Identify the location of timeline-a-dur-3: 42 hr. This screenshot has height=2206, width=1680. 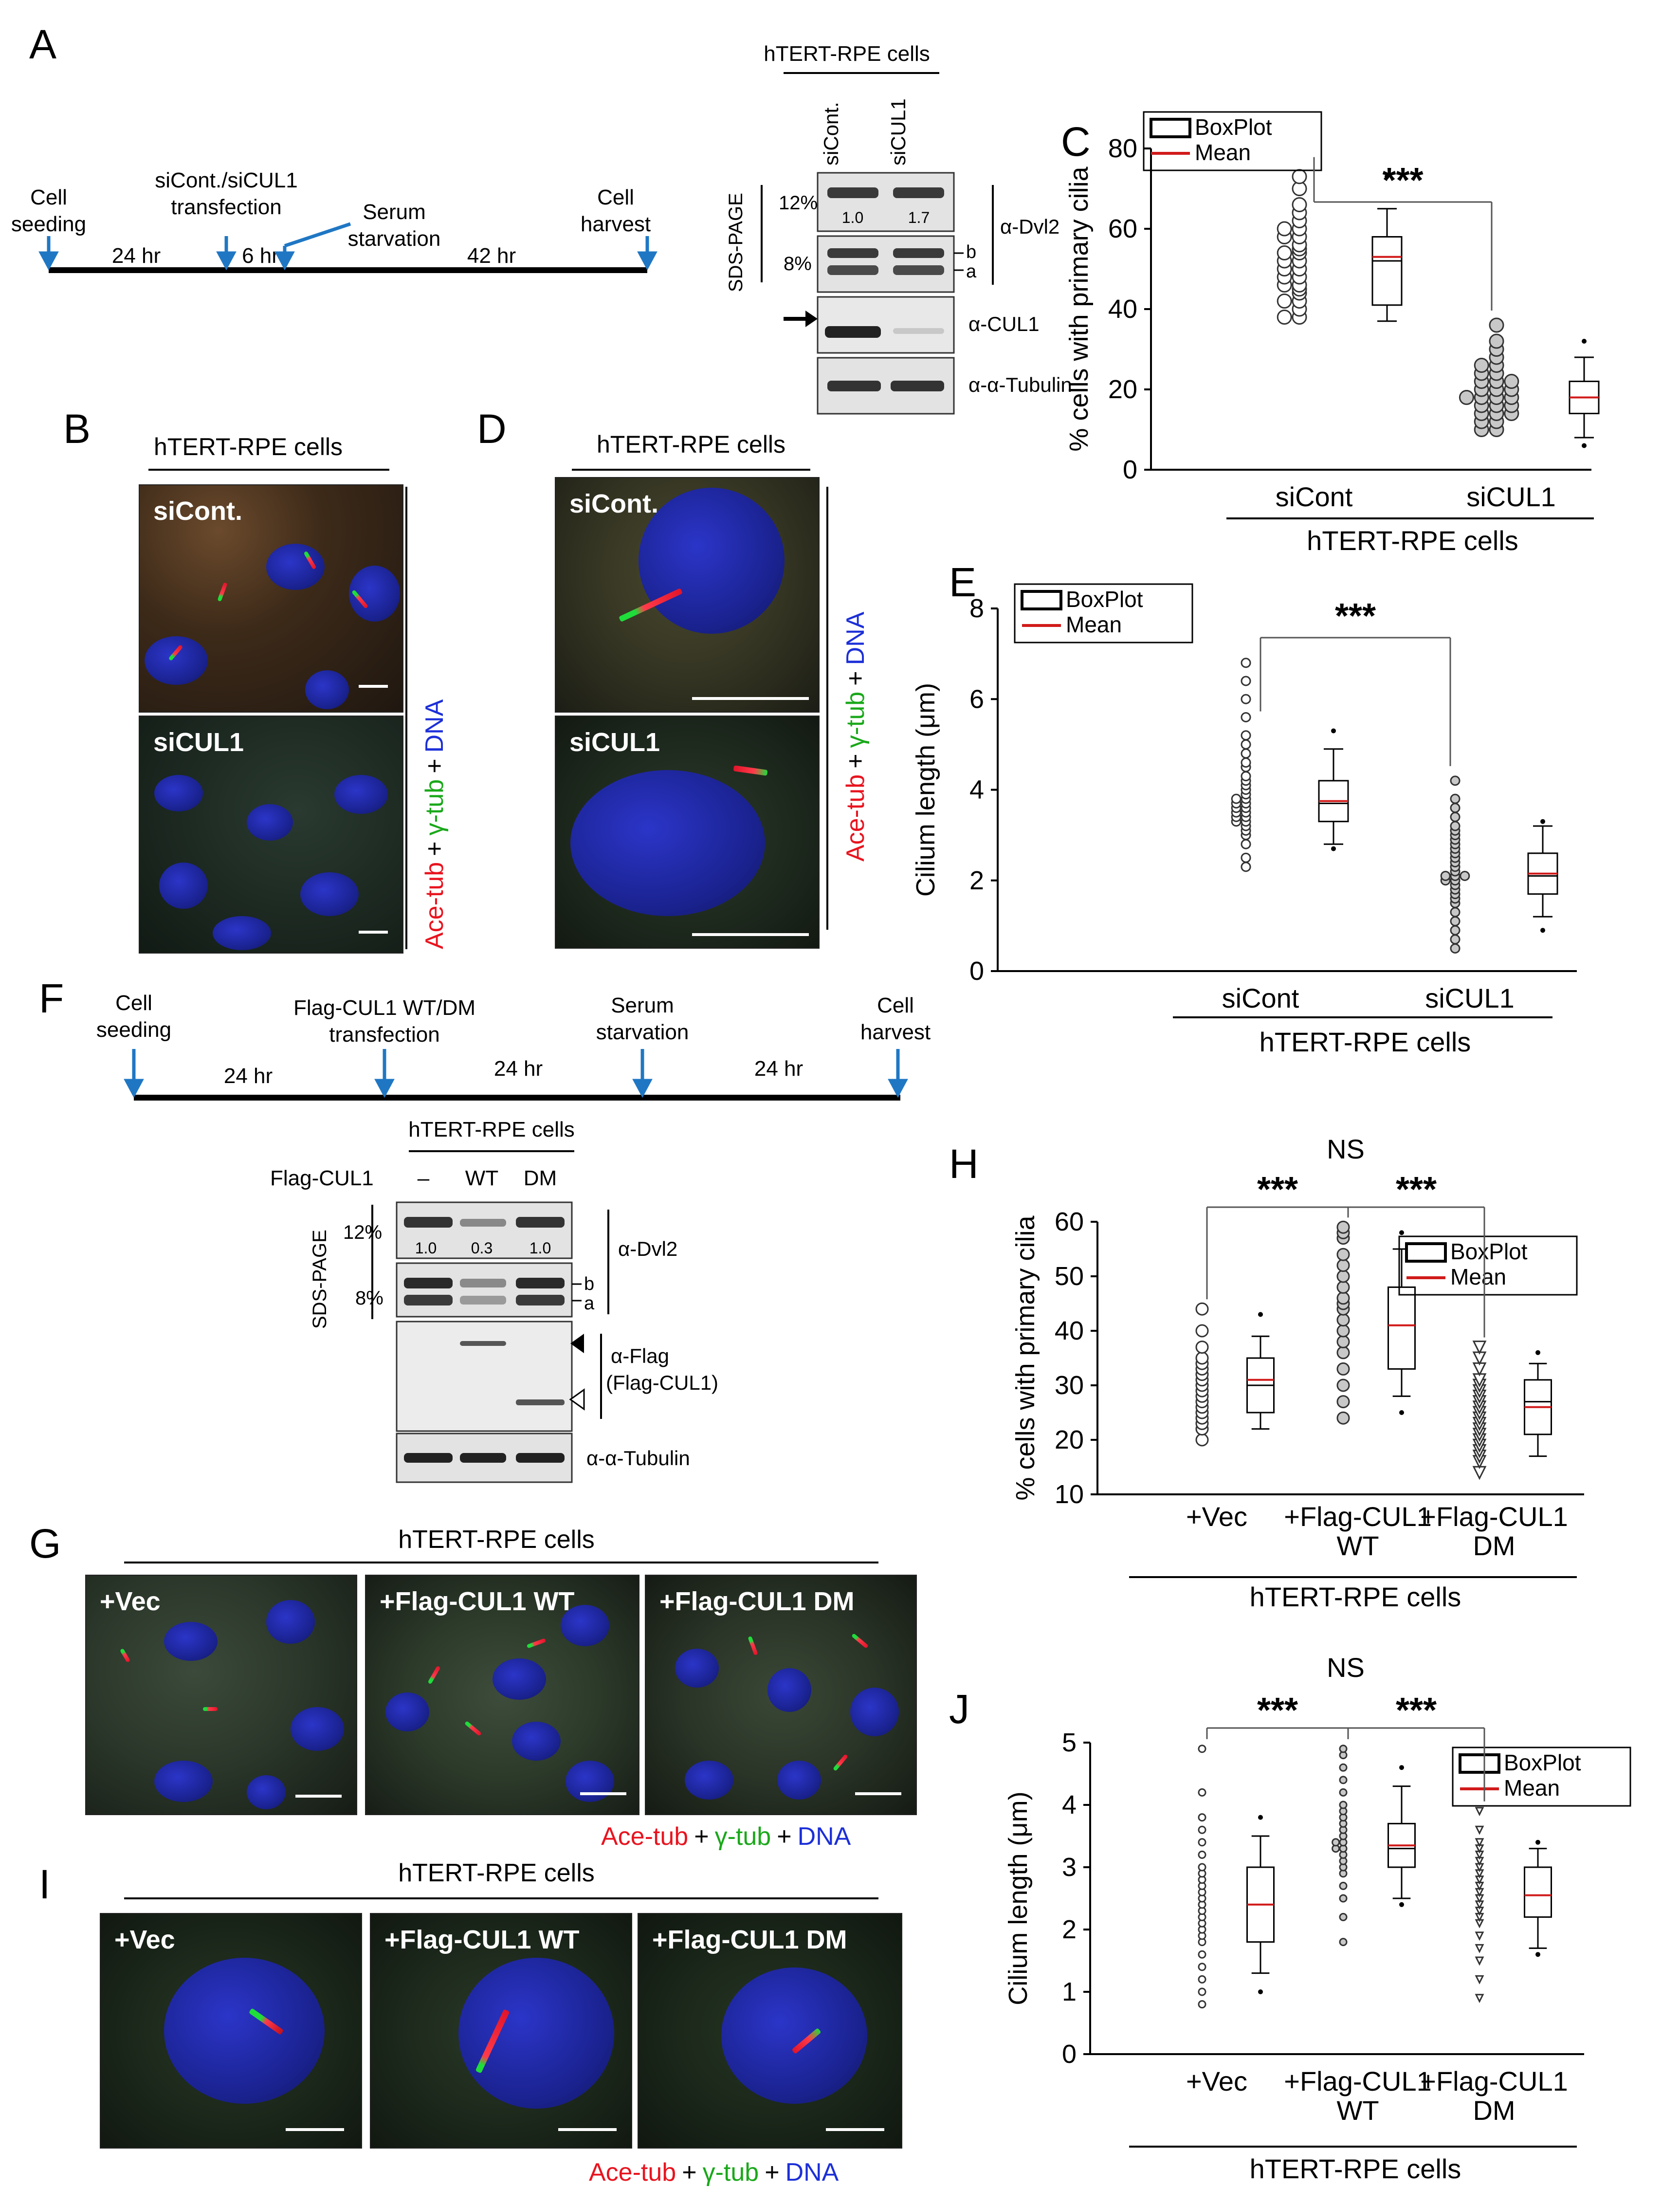
(491, 256).